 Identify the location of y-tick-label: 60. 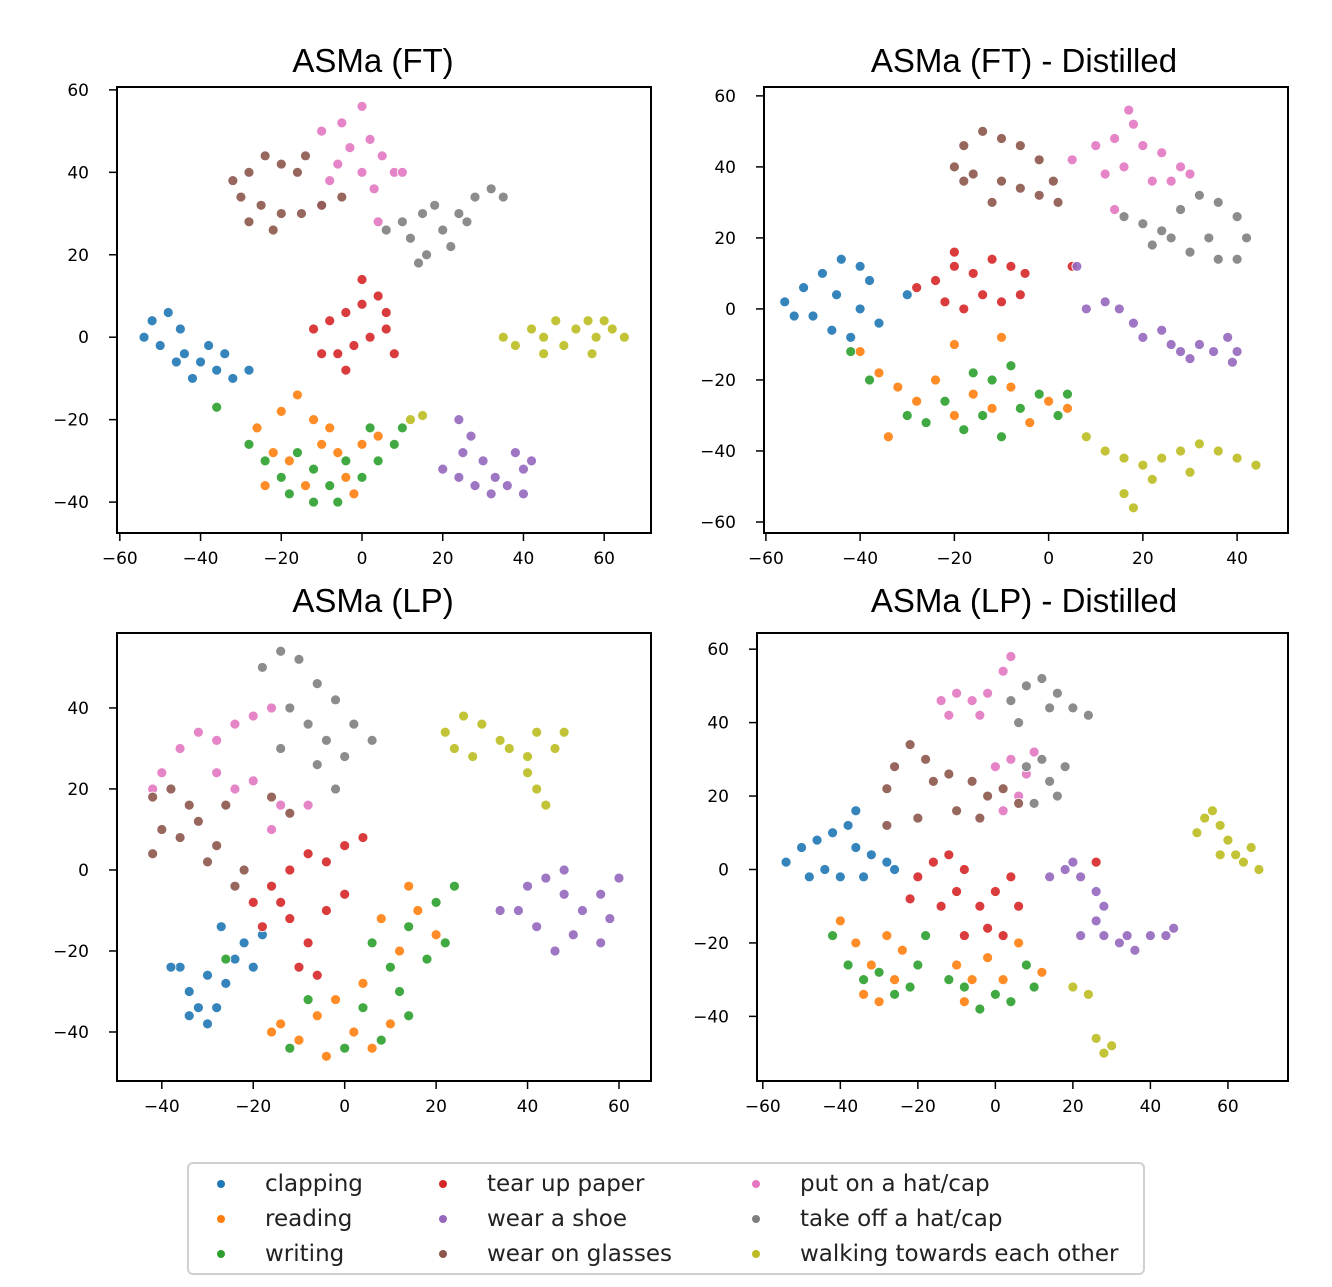
(718, 650).